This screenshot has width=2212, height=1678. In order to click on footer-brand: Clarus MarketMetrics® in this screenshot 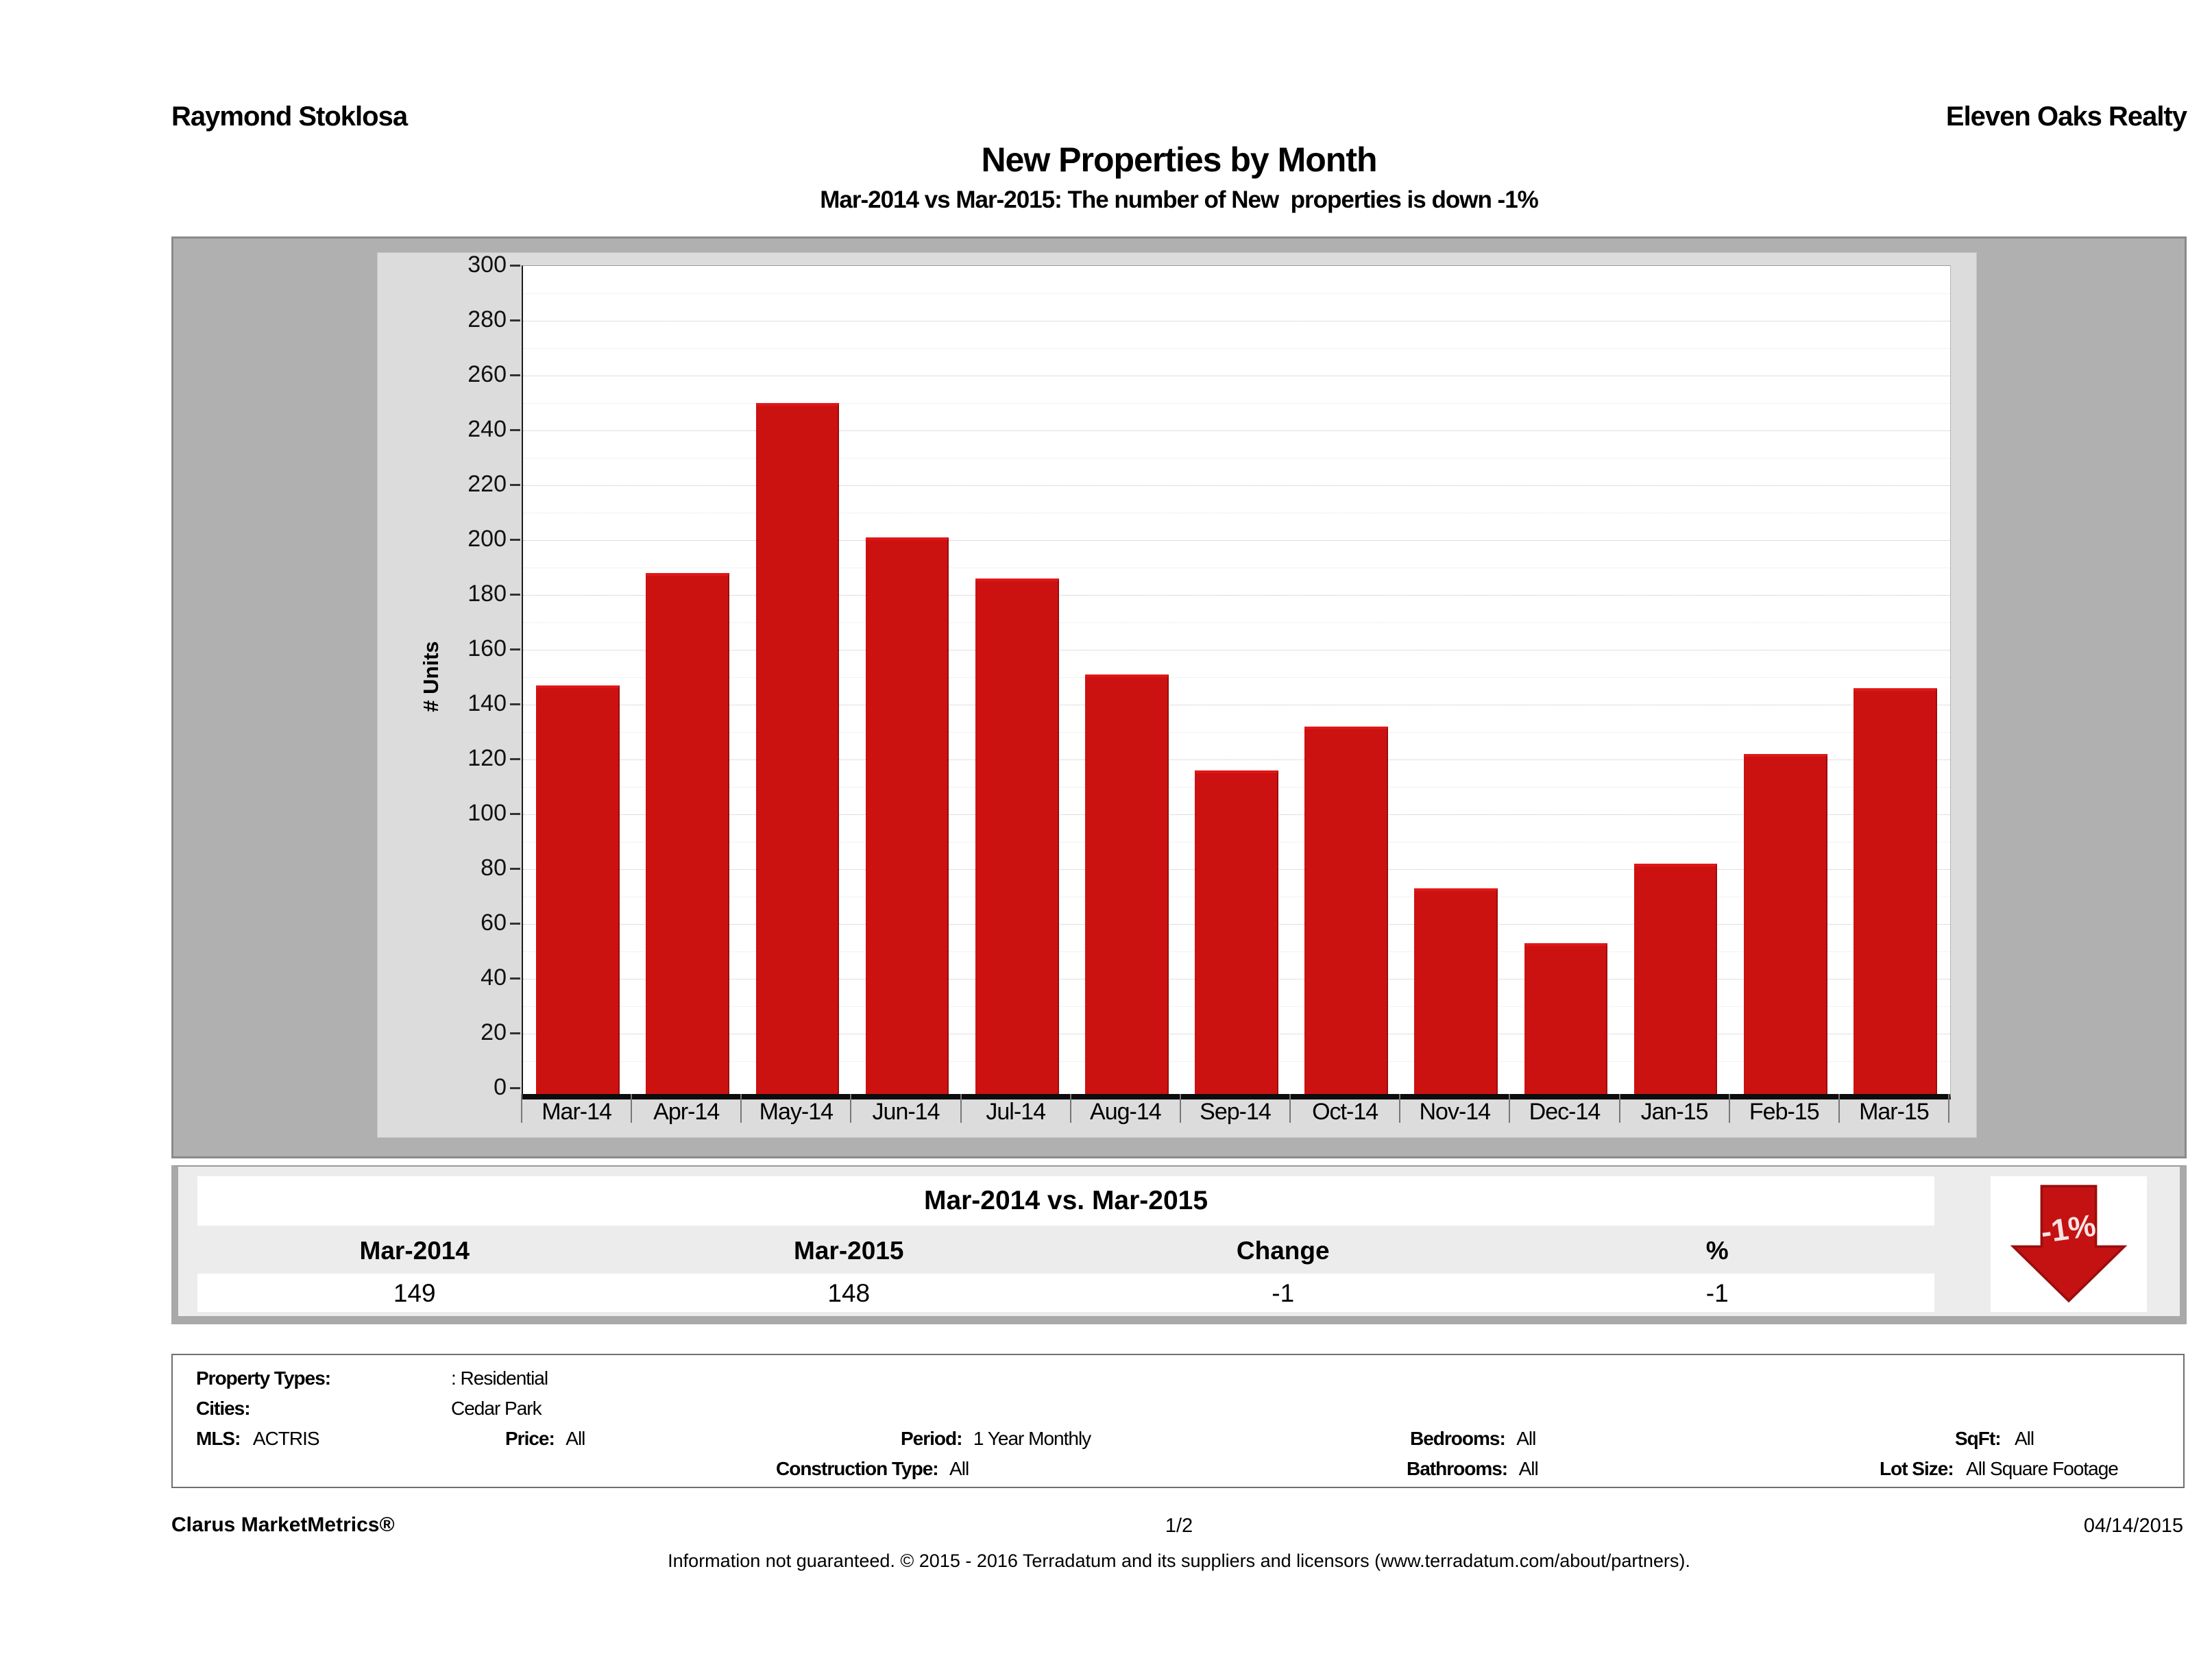, I will do `click(283, 1524)`.